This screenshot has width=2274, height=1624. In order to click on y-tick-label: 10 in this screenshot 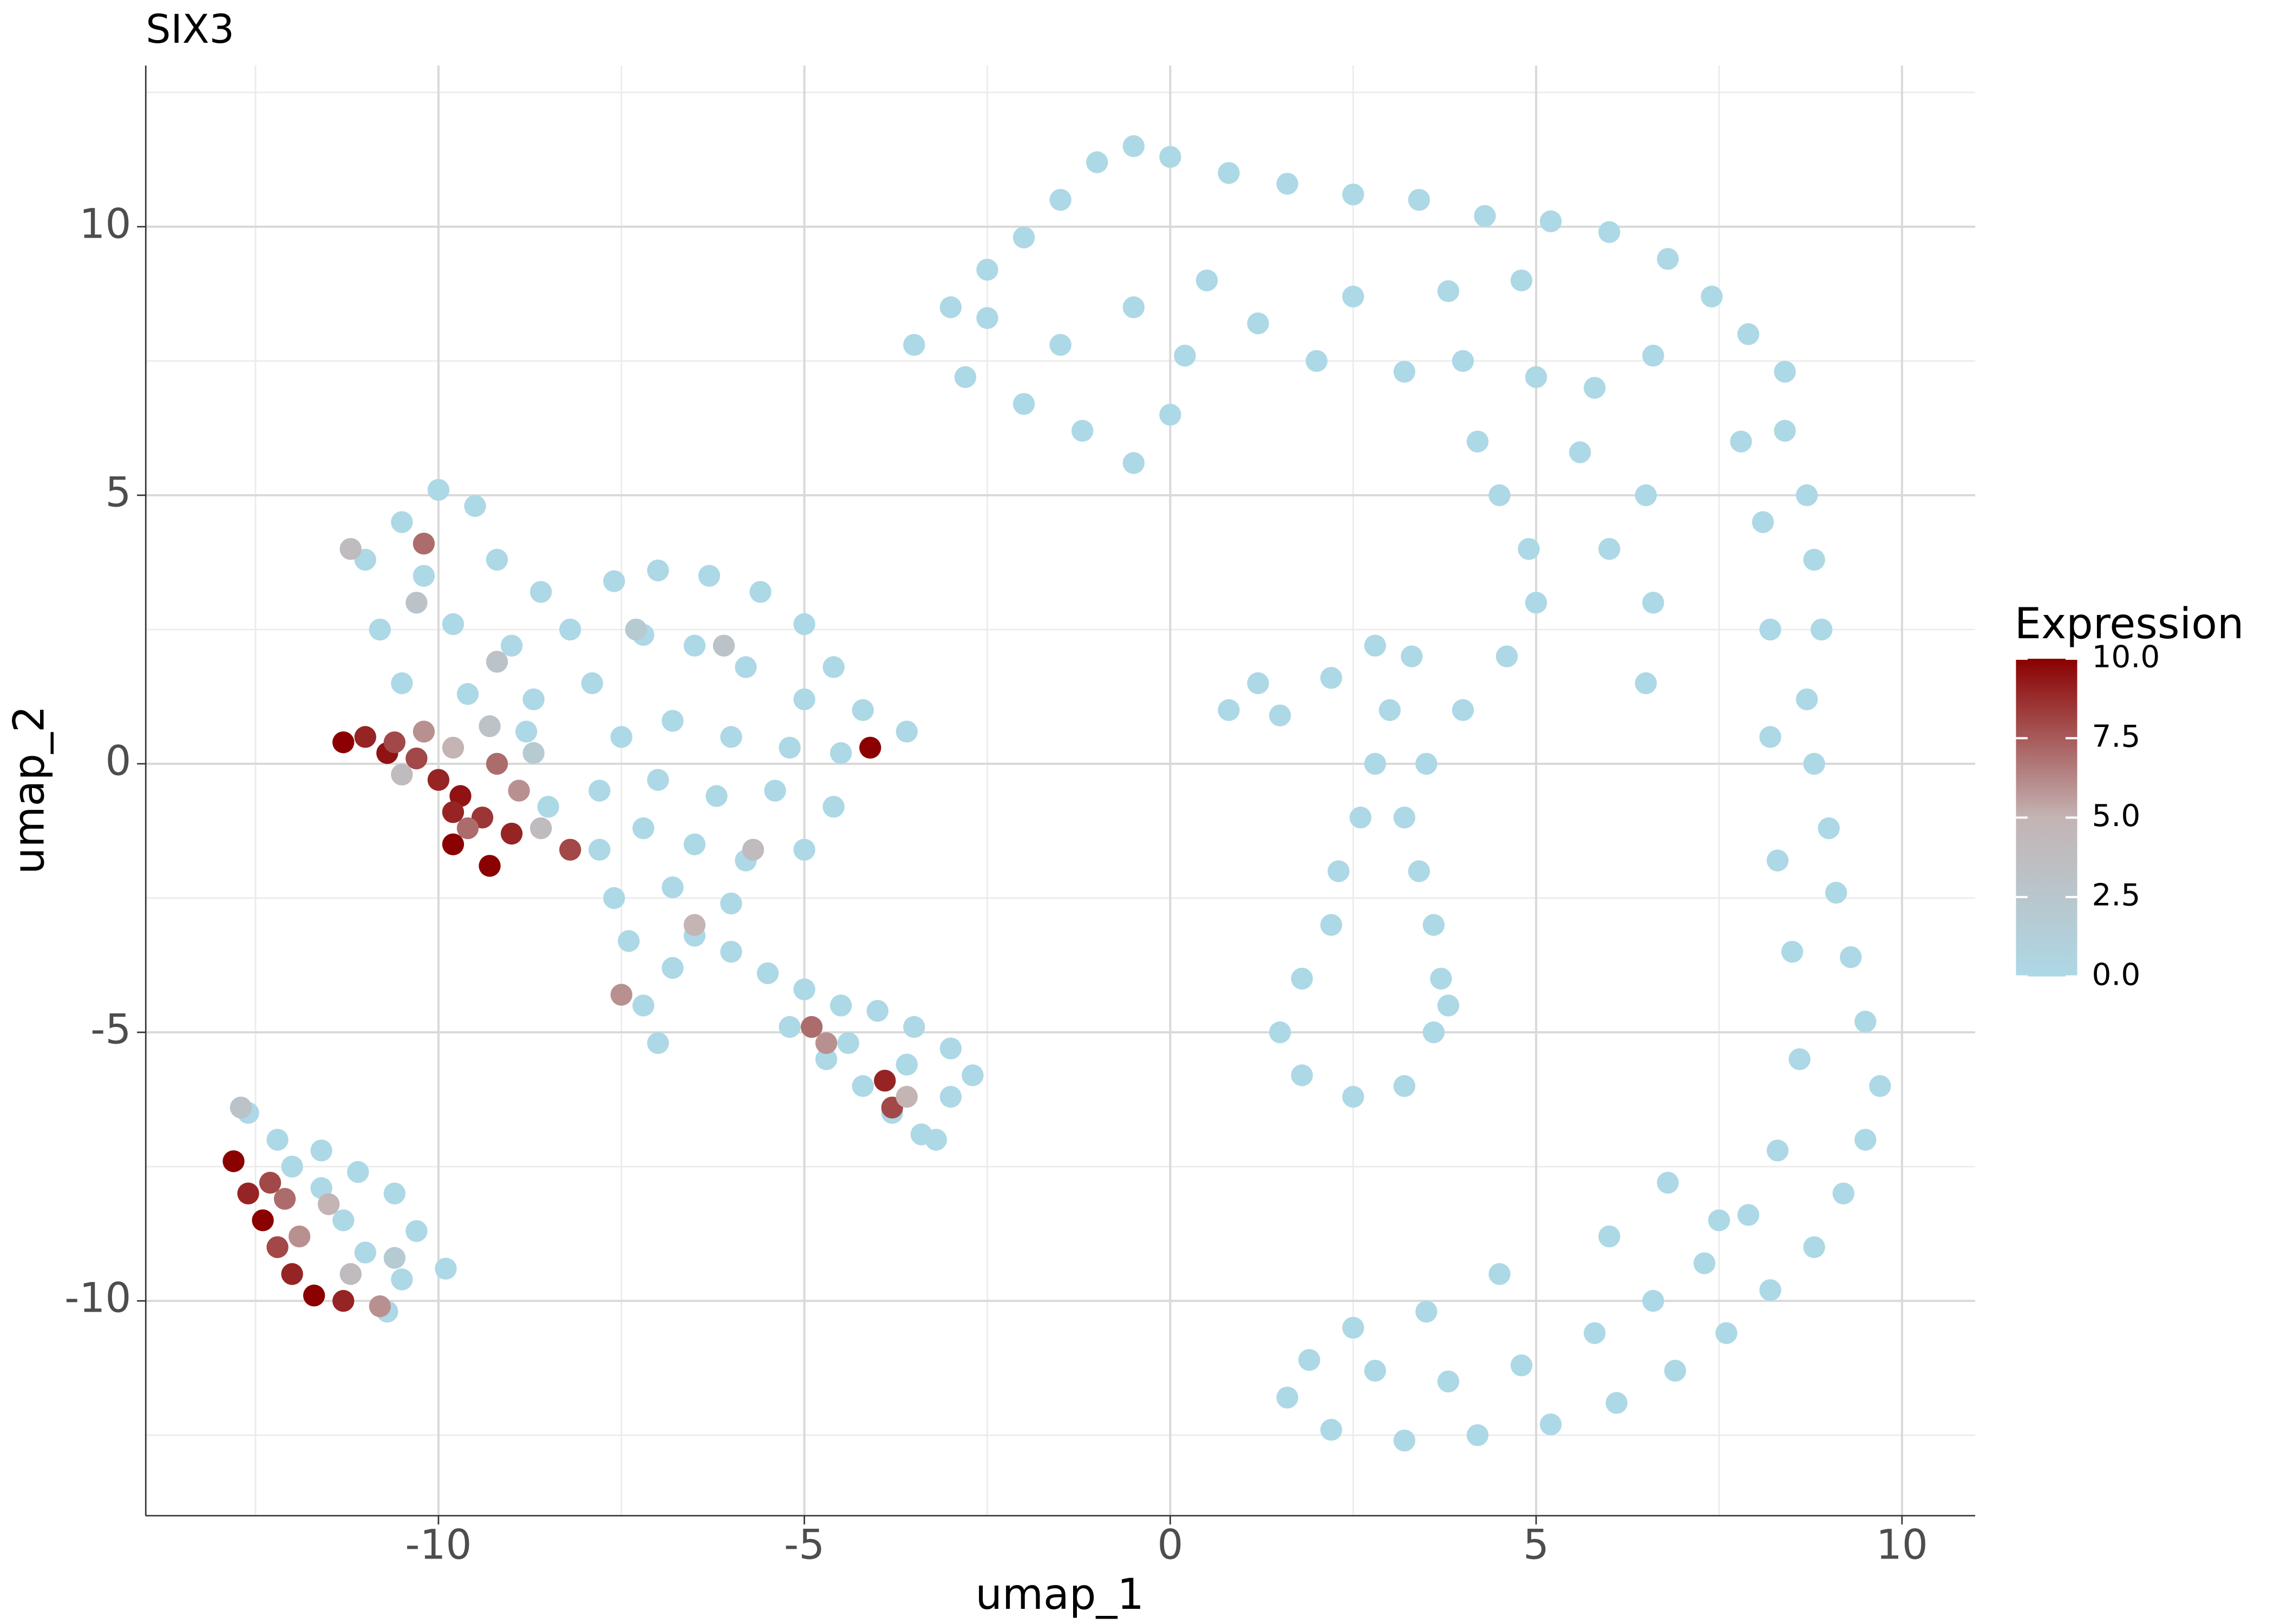, I will do `click(105, 224)`.